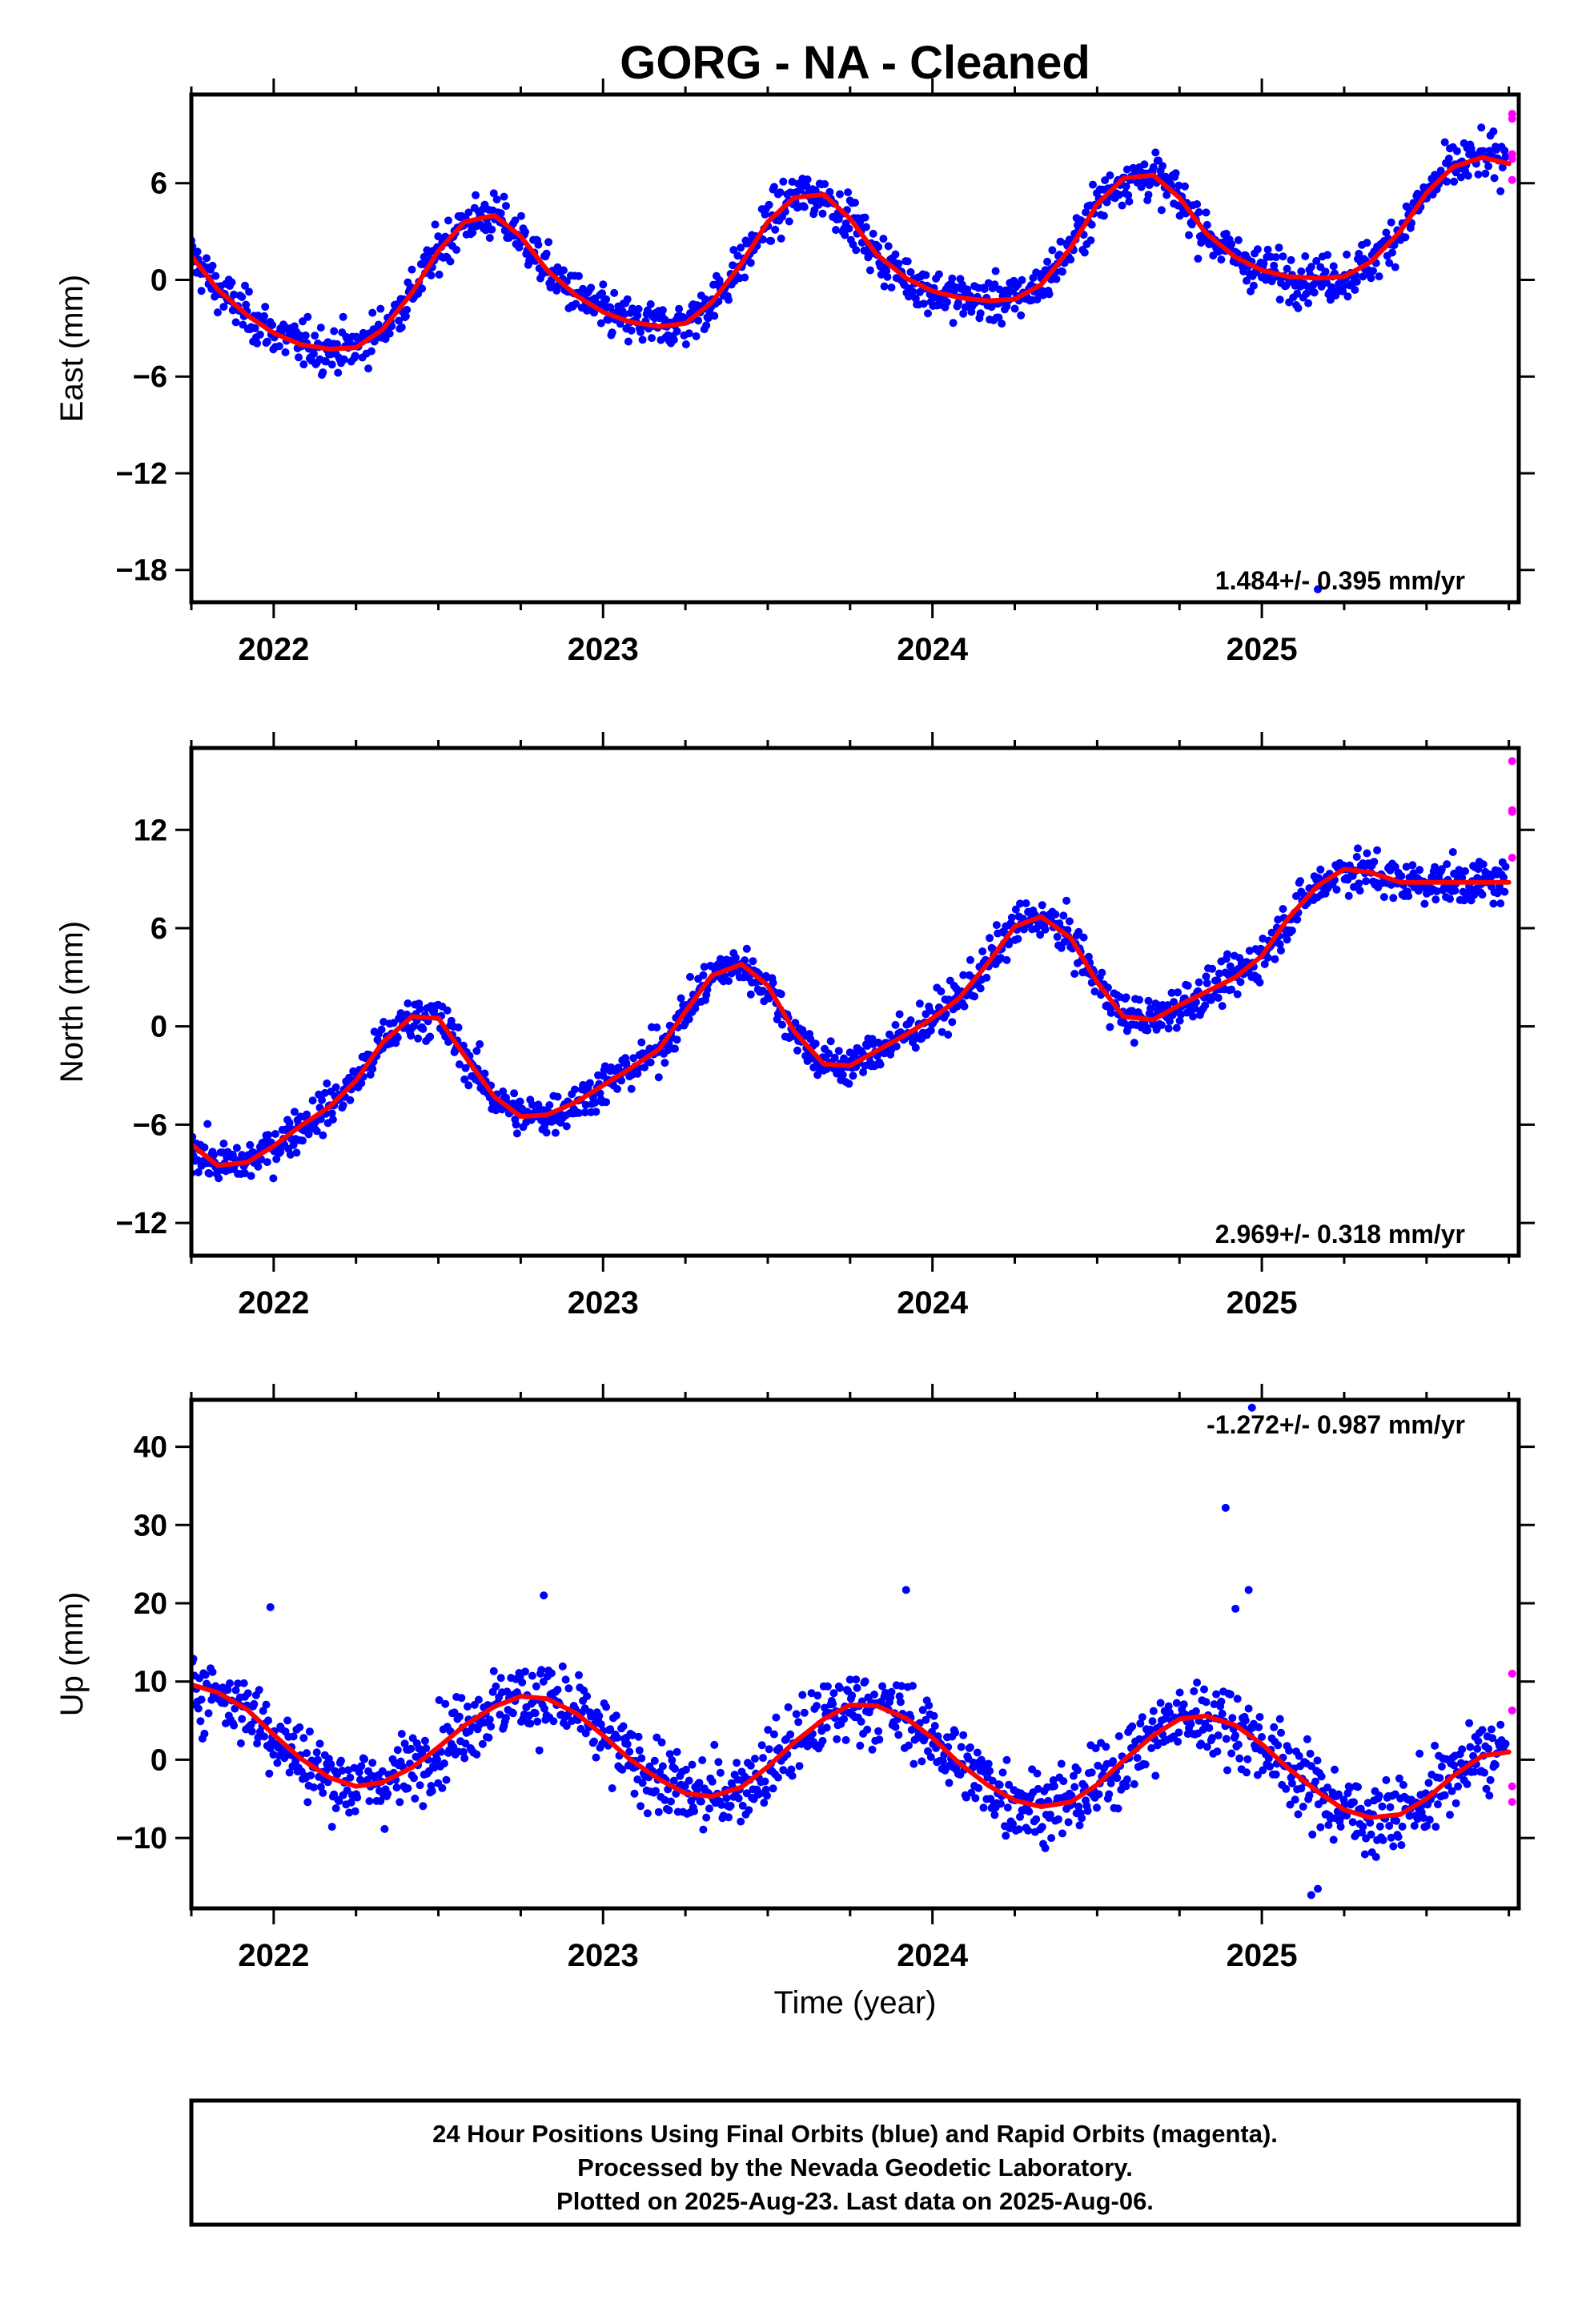  What do you see at coordinates (151, 1525) in the screenshot?
I see `y-tick-label: 30` at bounding box center [151, 1525].